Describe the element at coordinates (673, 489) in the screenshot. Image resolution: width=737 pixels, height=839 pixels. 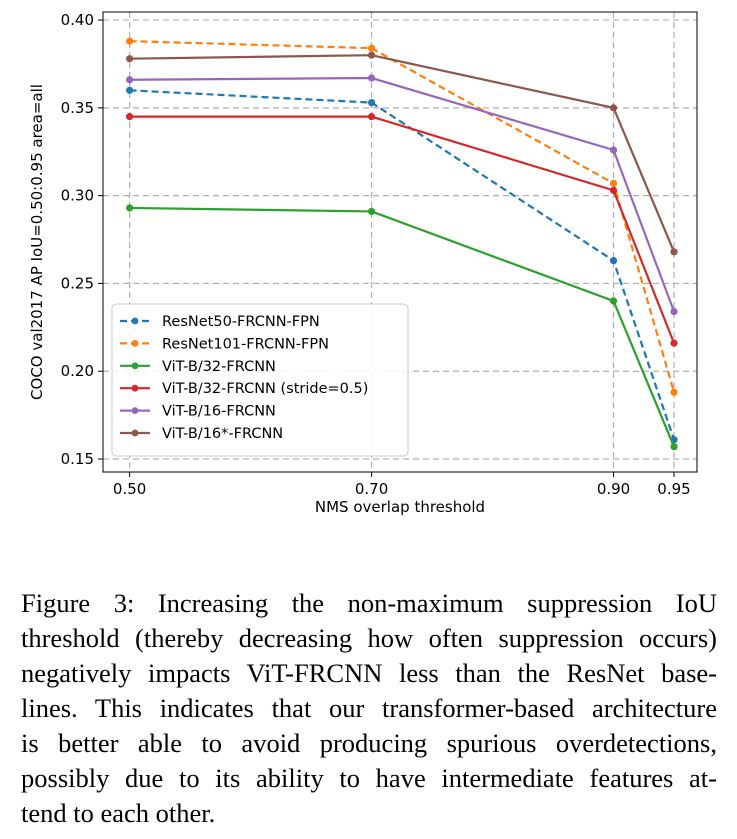
I see `x-tick-label: 0.95` at that location.